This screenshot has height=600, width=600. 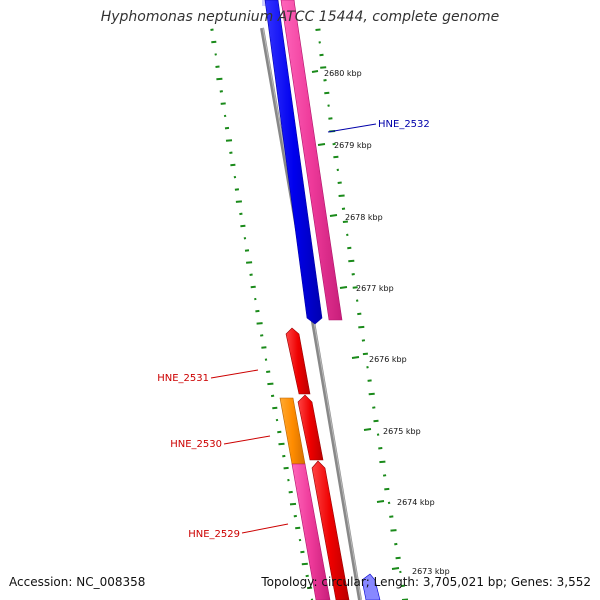 What do you see at coordinates (371, 586) in the screenshot?
I see `gene-blue-bottom-arrow` at bounding box center [371, 586].